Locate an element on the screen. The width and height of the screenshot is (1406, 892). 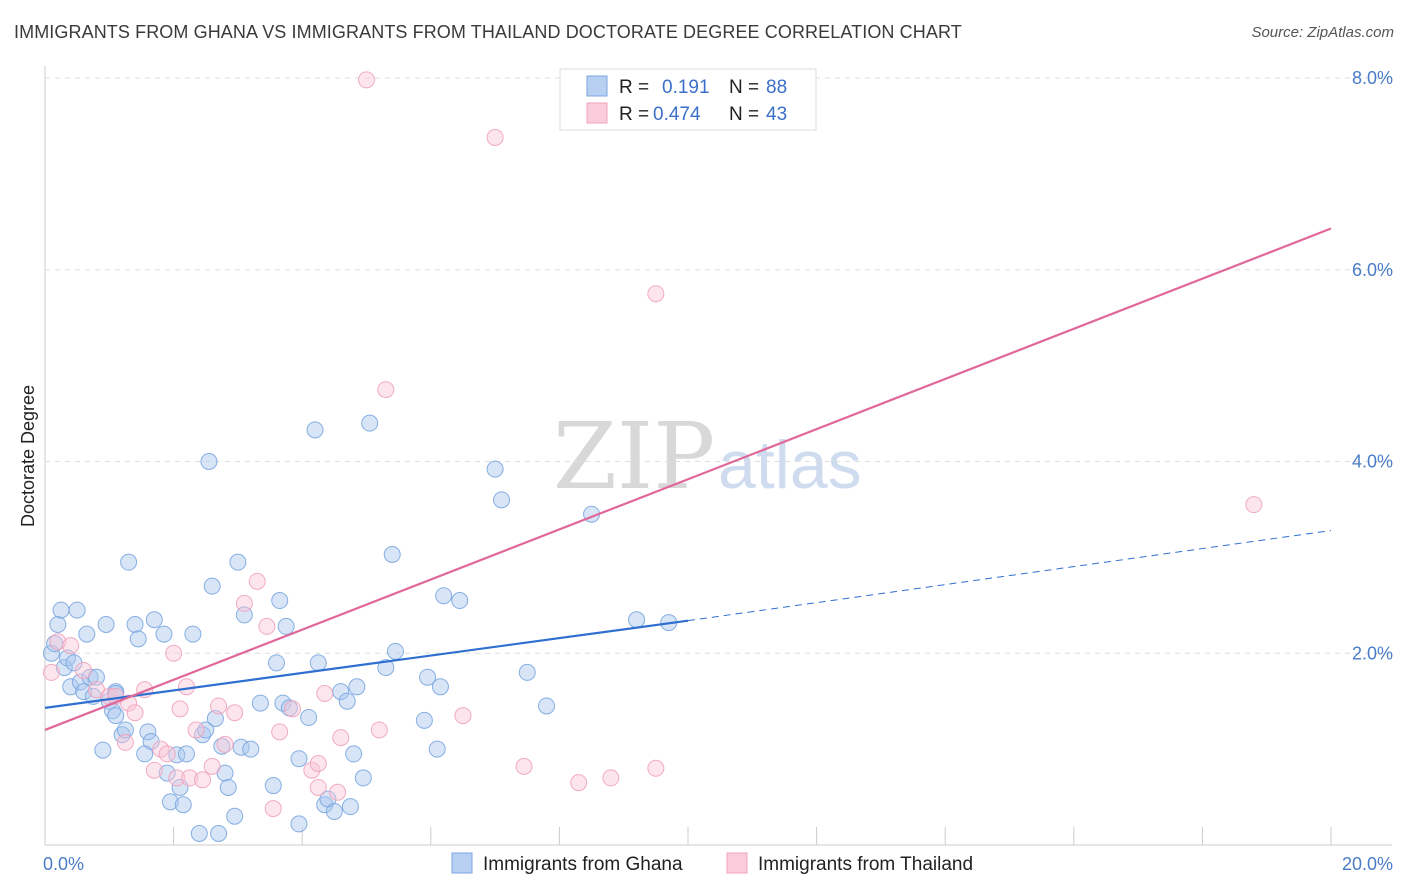
ghana-trend-line is located at coordinates (366, 664).